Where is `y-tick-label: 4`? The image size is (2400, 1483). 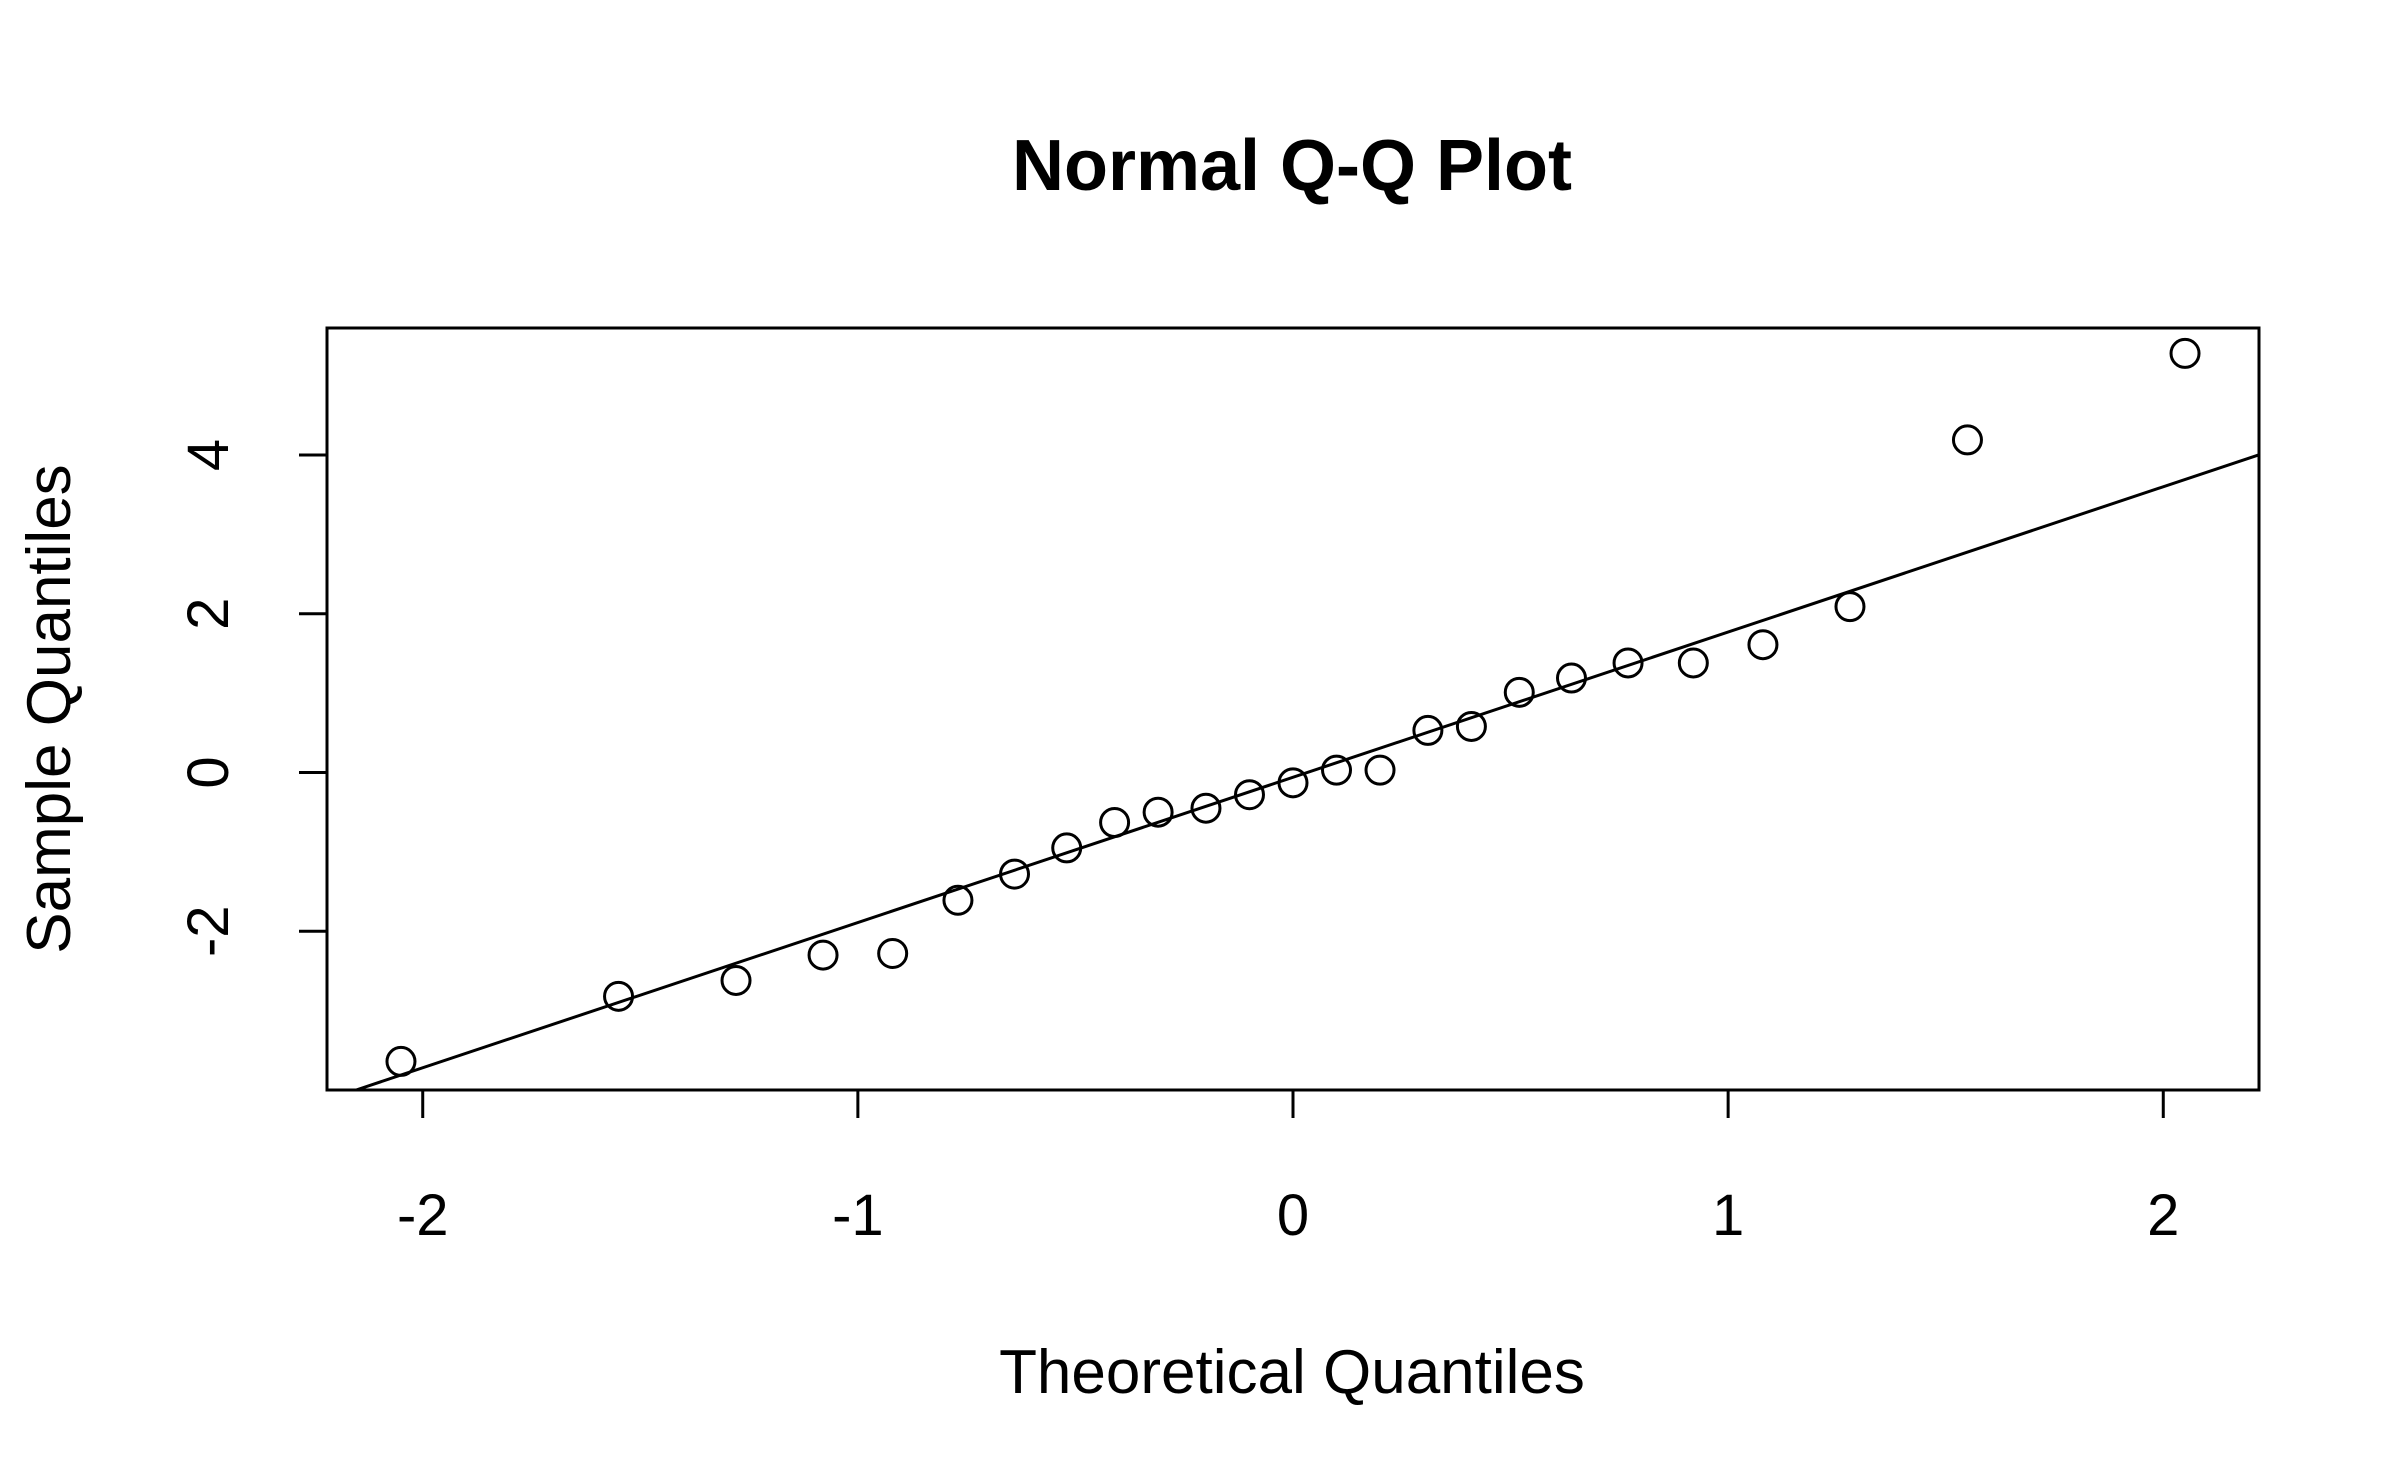 y-tick-label: 4 is located at coordinates (208, 455).